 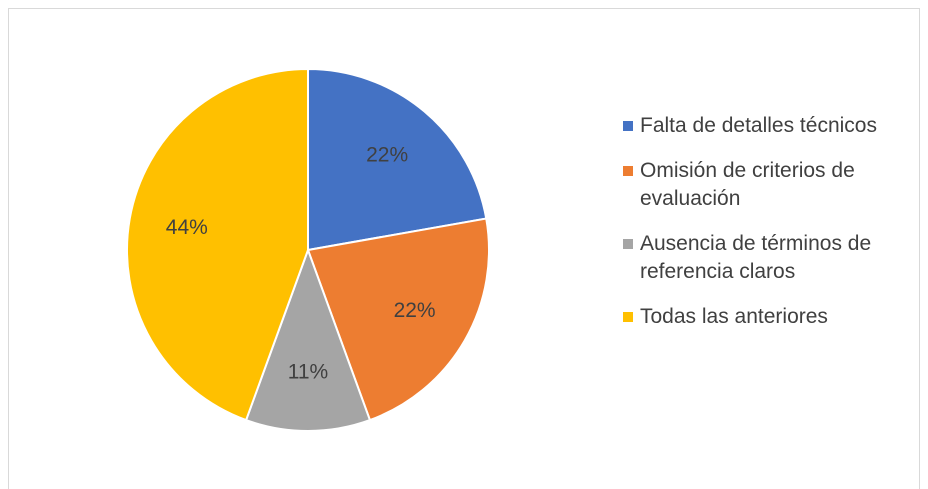 What do you see at coordinates (758, 125) in the screenshot?
I see `legend-label: Falta de detalles técnicos` at bounding box center [758, 125].